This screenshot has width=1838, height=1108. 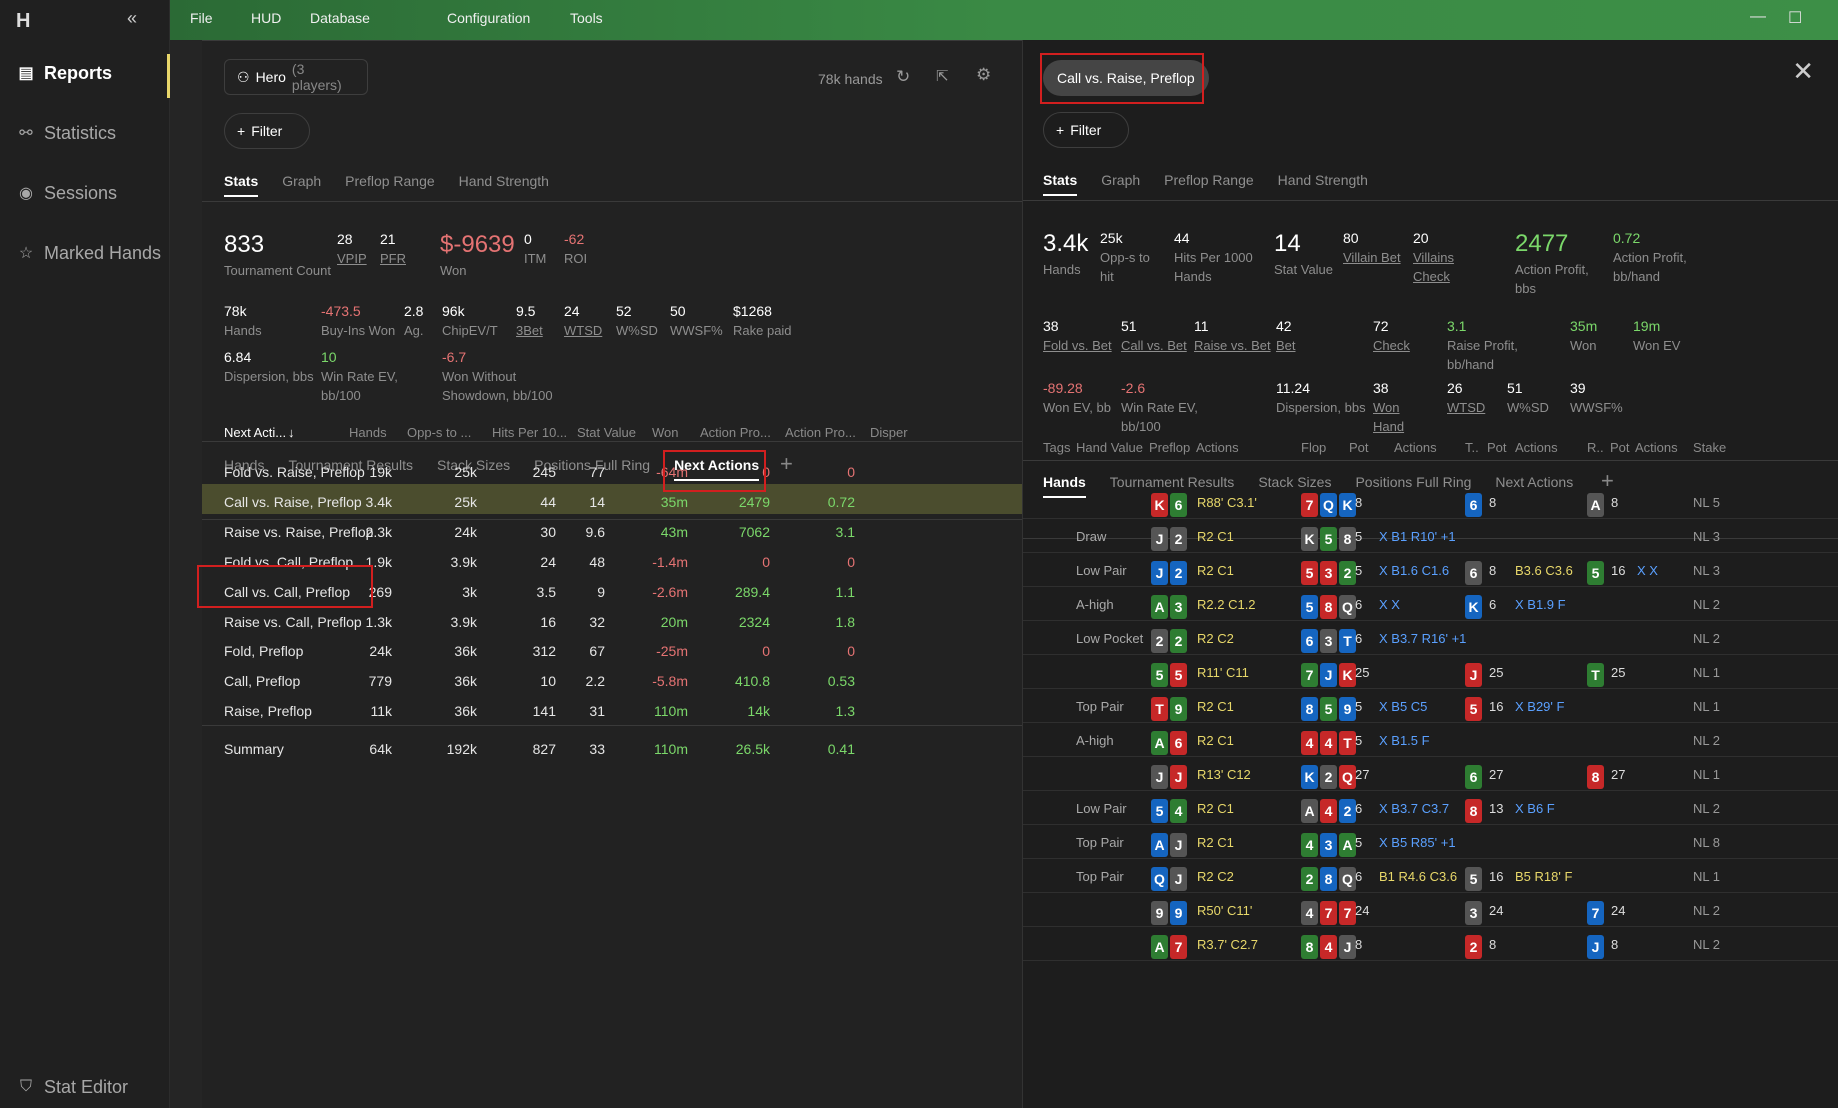 I want to click on action-sequence: X B1 R10' +1, so click(x=1417, y=536).